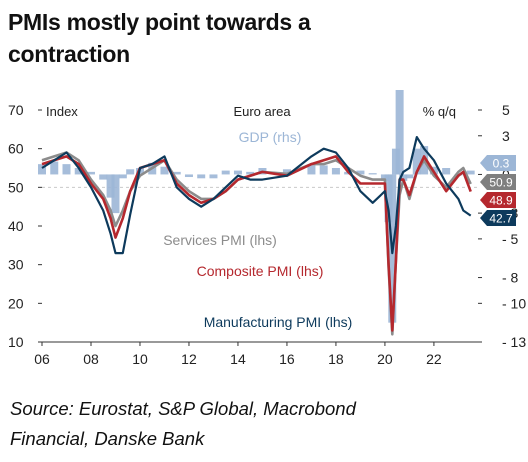  I want to click on gdp-series-label: GDP (rhs), so click(270, 137).